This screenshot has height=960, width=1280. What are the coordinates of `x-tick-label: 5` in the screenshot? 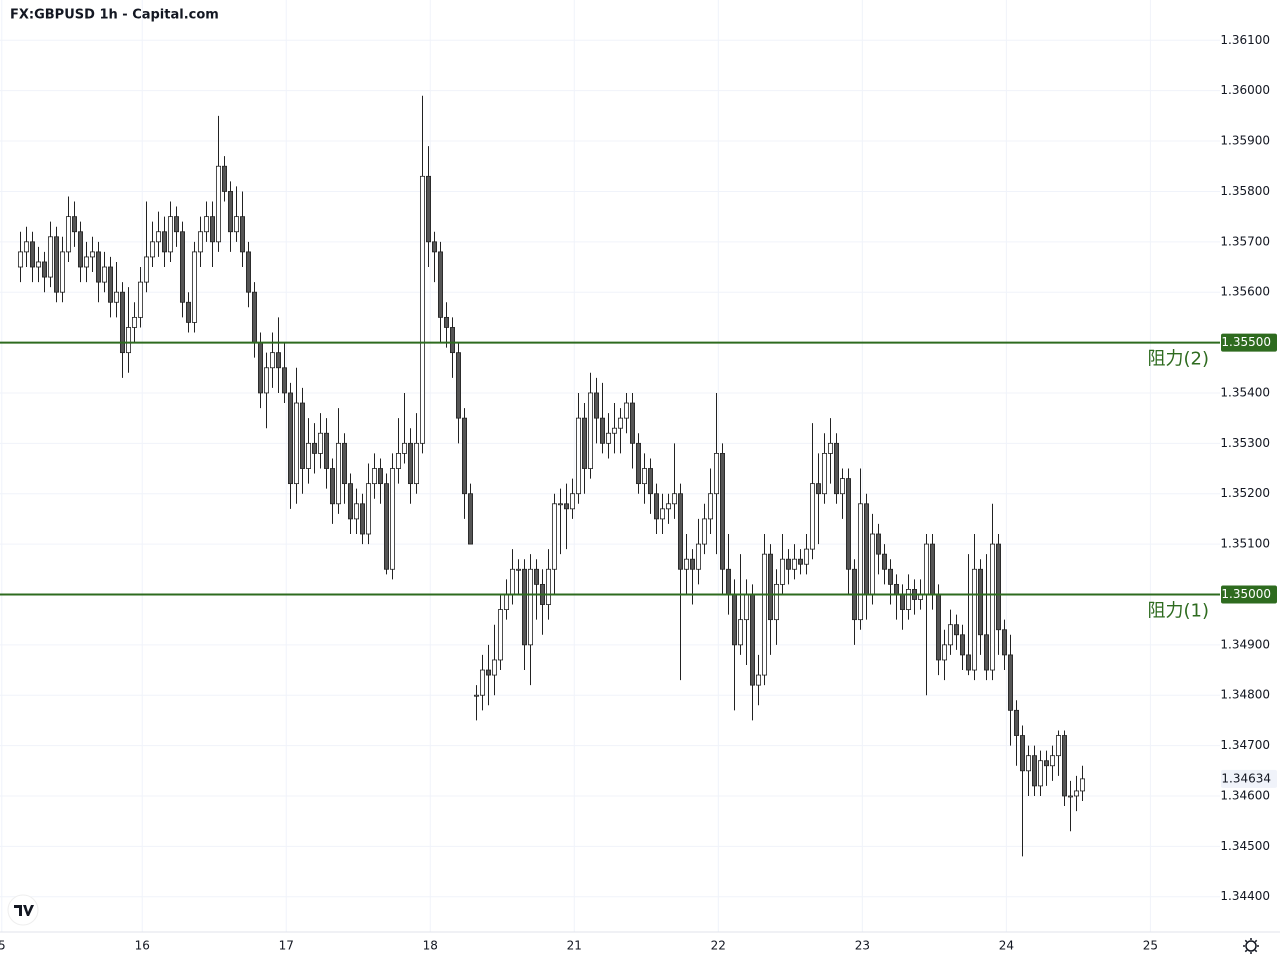 It's located at (3, 946).